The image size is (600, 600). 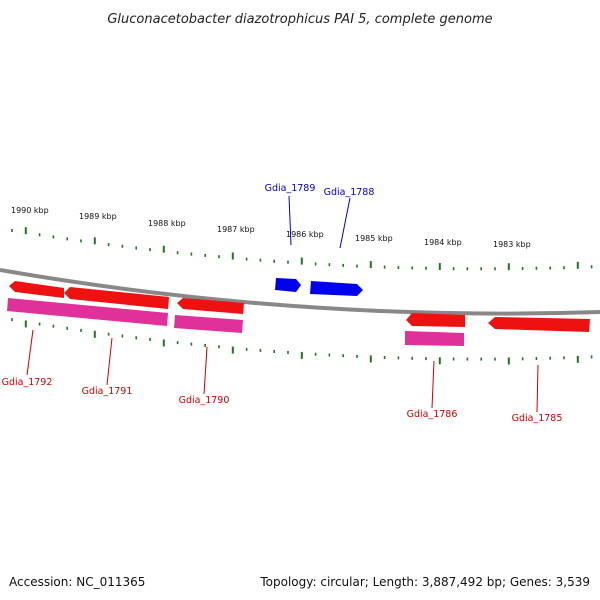 I want to click on label-gdia-1791: Gdia_1791, so click(x=107, y=391).